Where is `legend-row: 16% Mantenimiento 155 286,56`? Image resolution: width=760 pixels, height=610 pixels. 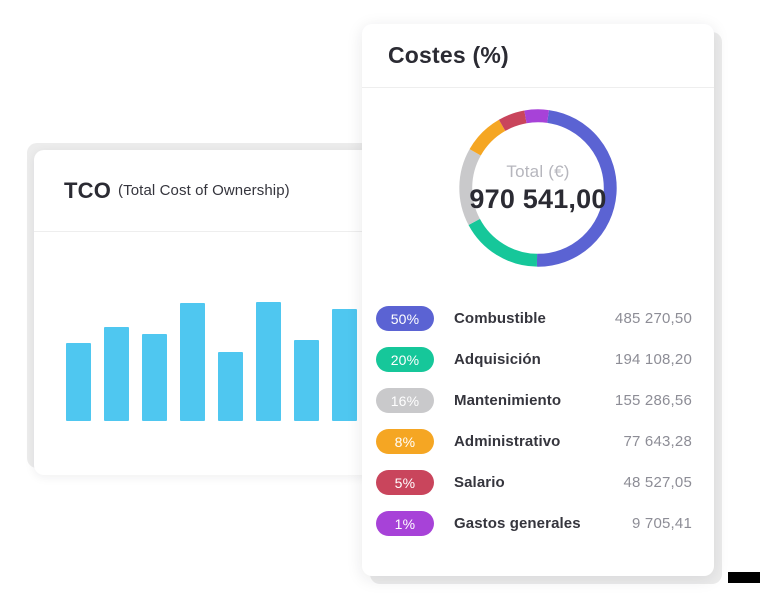 legend-row: 16% Mantenimiento 155 286,56 is located at coordinates (534, 400).